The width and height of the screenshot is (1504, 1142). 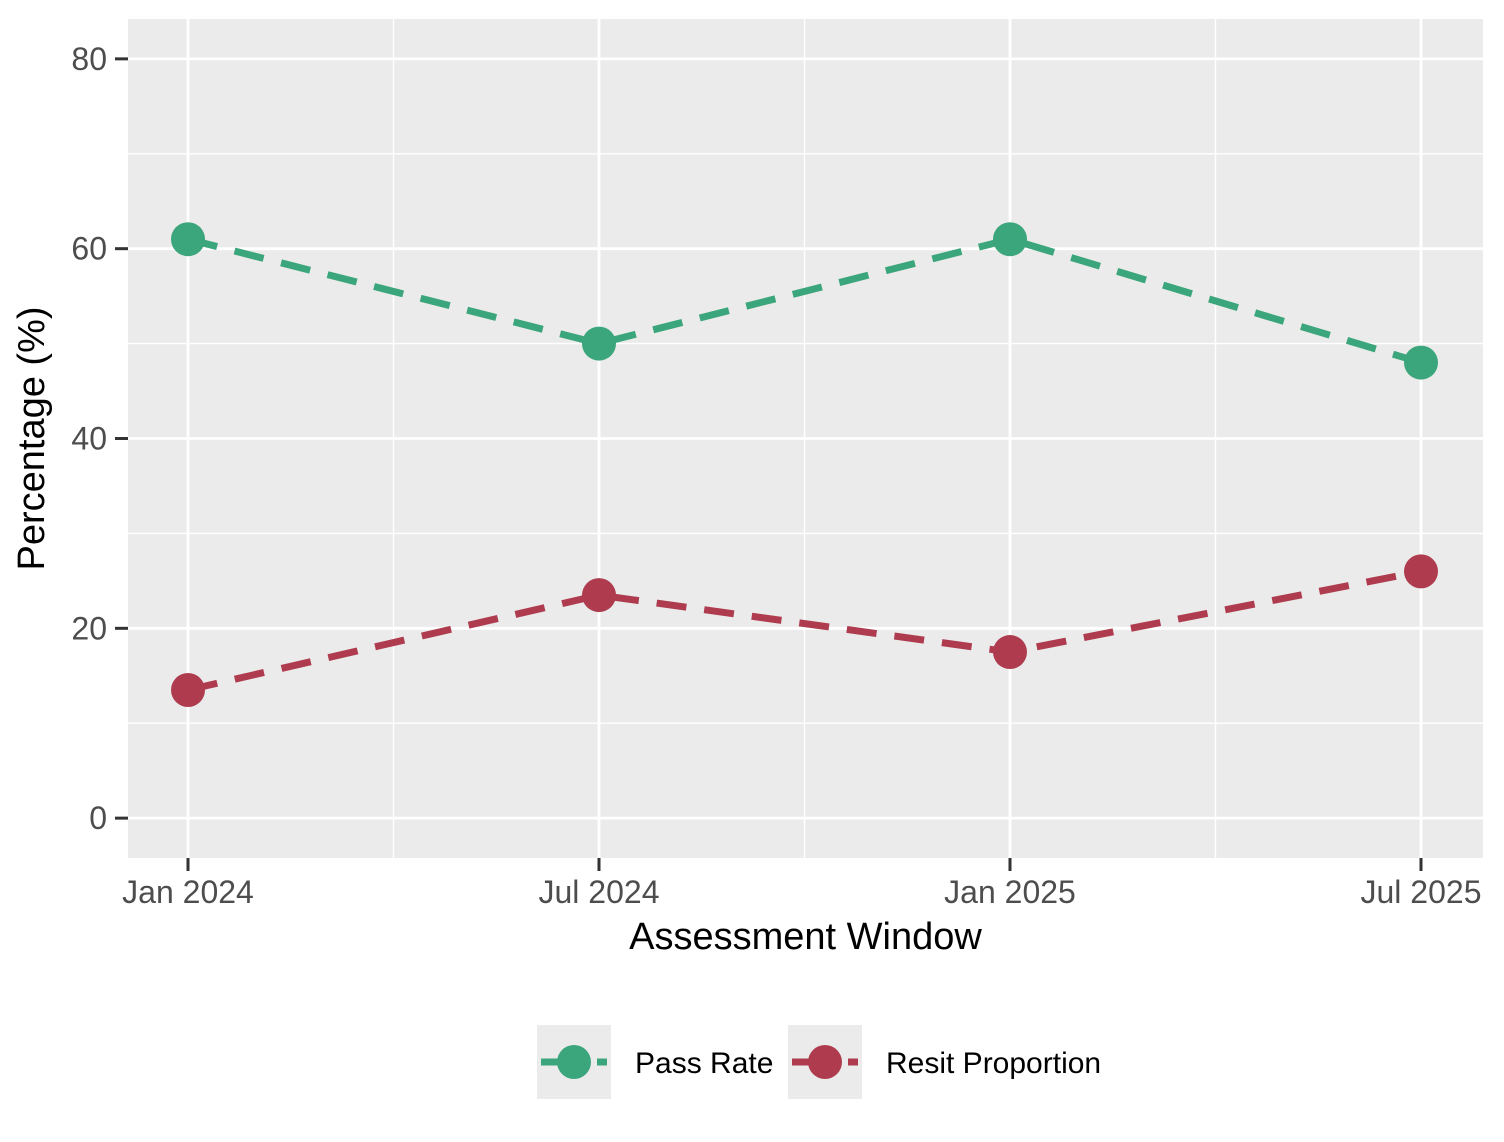 I want to click on y-tick-label: 60, so click(x=89, y=249).